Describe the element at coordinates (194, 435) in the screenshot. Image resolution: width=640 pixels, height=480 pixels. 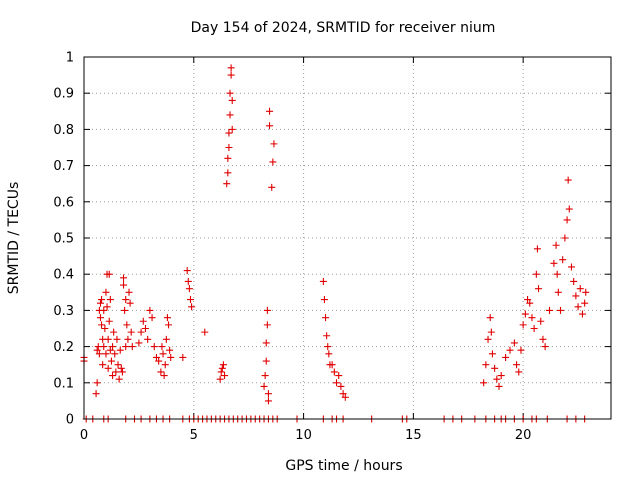
I see `x-tick-label: 5` at that location.